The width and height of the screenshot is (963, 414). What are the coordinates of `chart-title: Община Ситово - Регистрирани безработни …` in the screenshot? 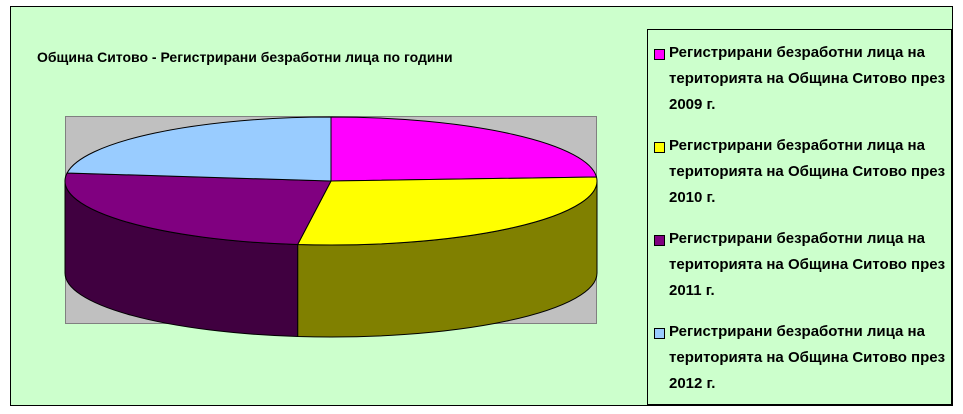 It's located at (245, 57).